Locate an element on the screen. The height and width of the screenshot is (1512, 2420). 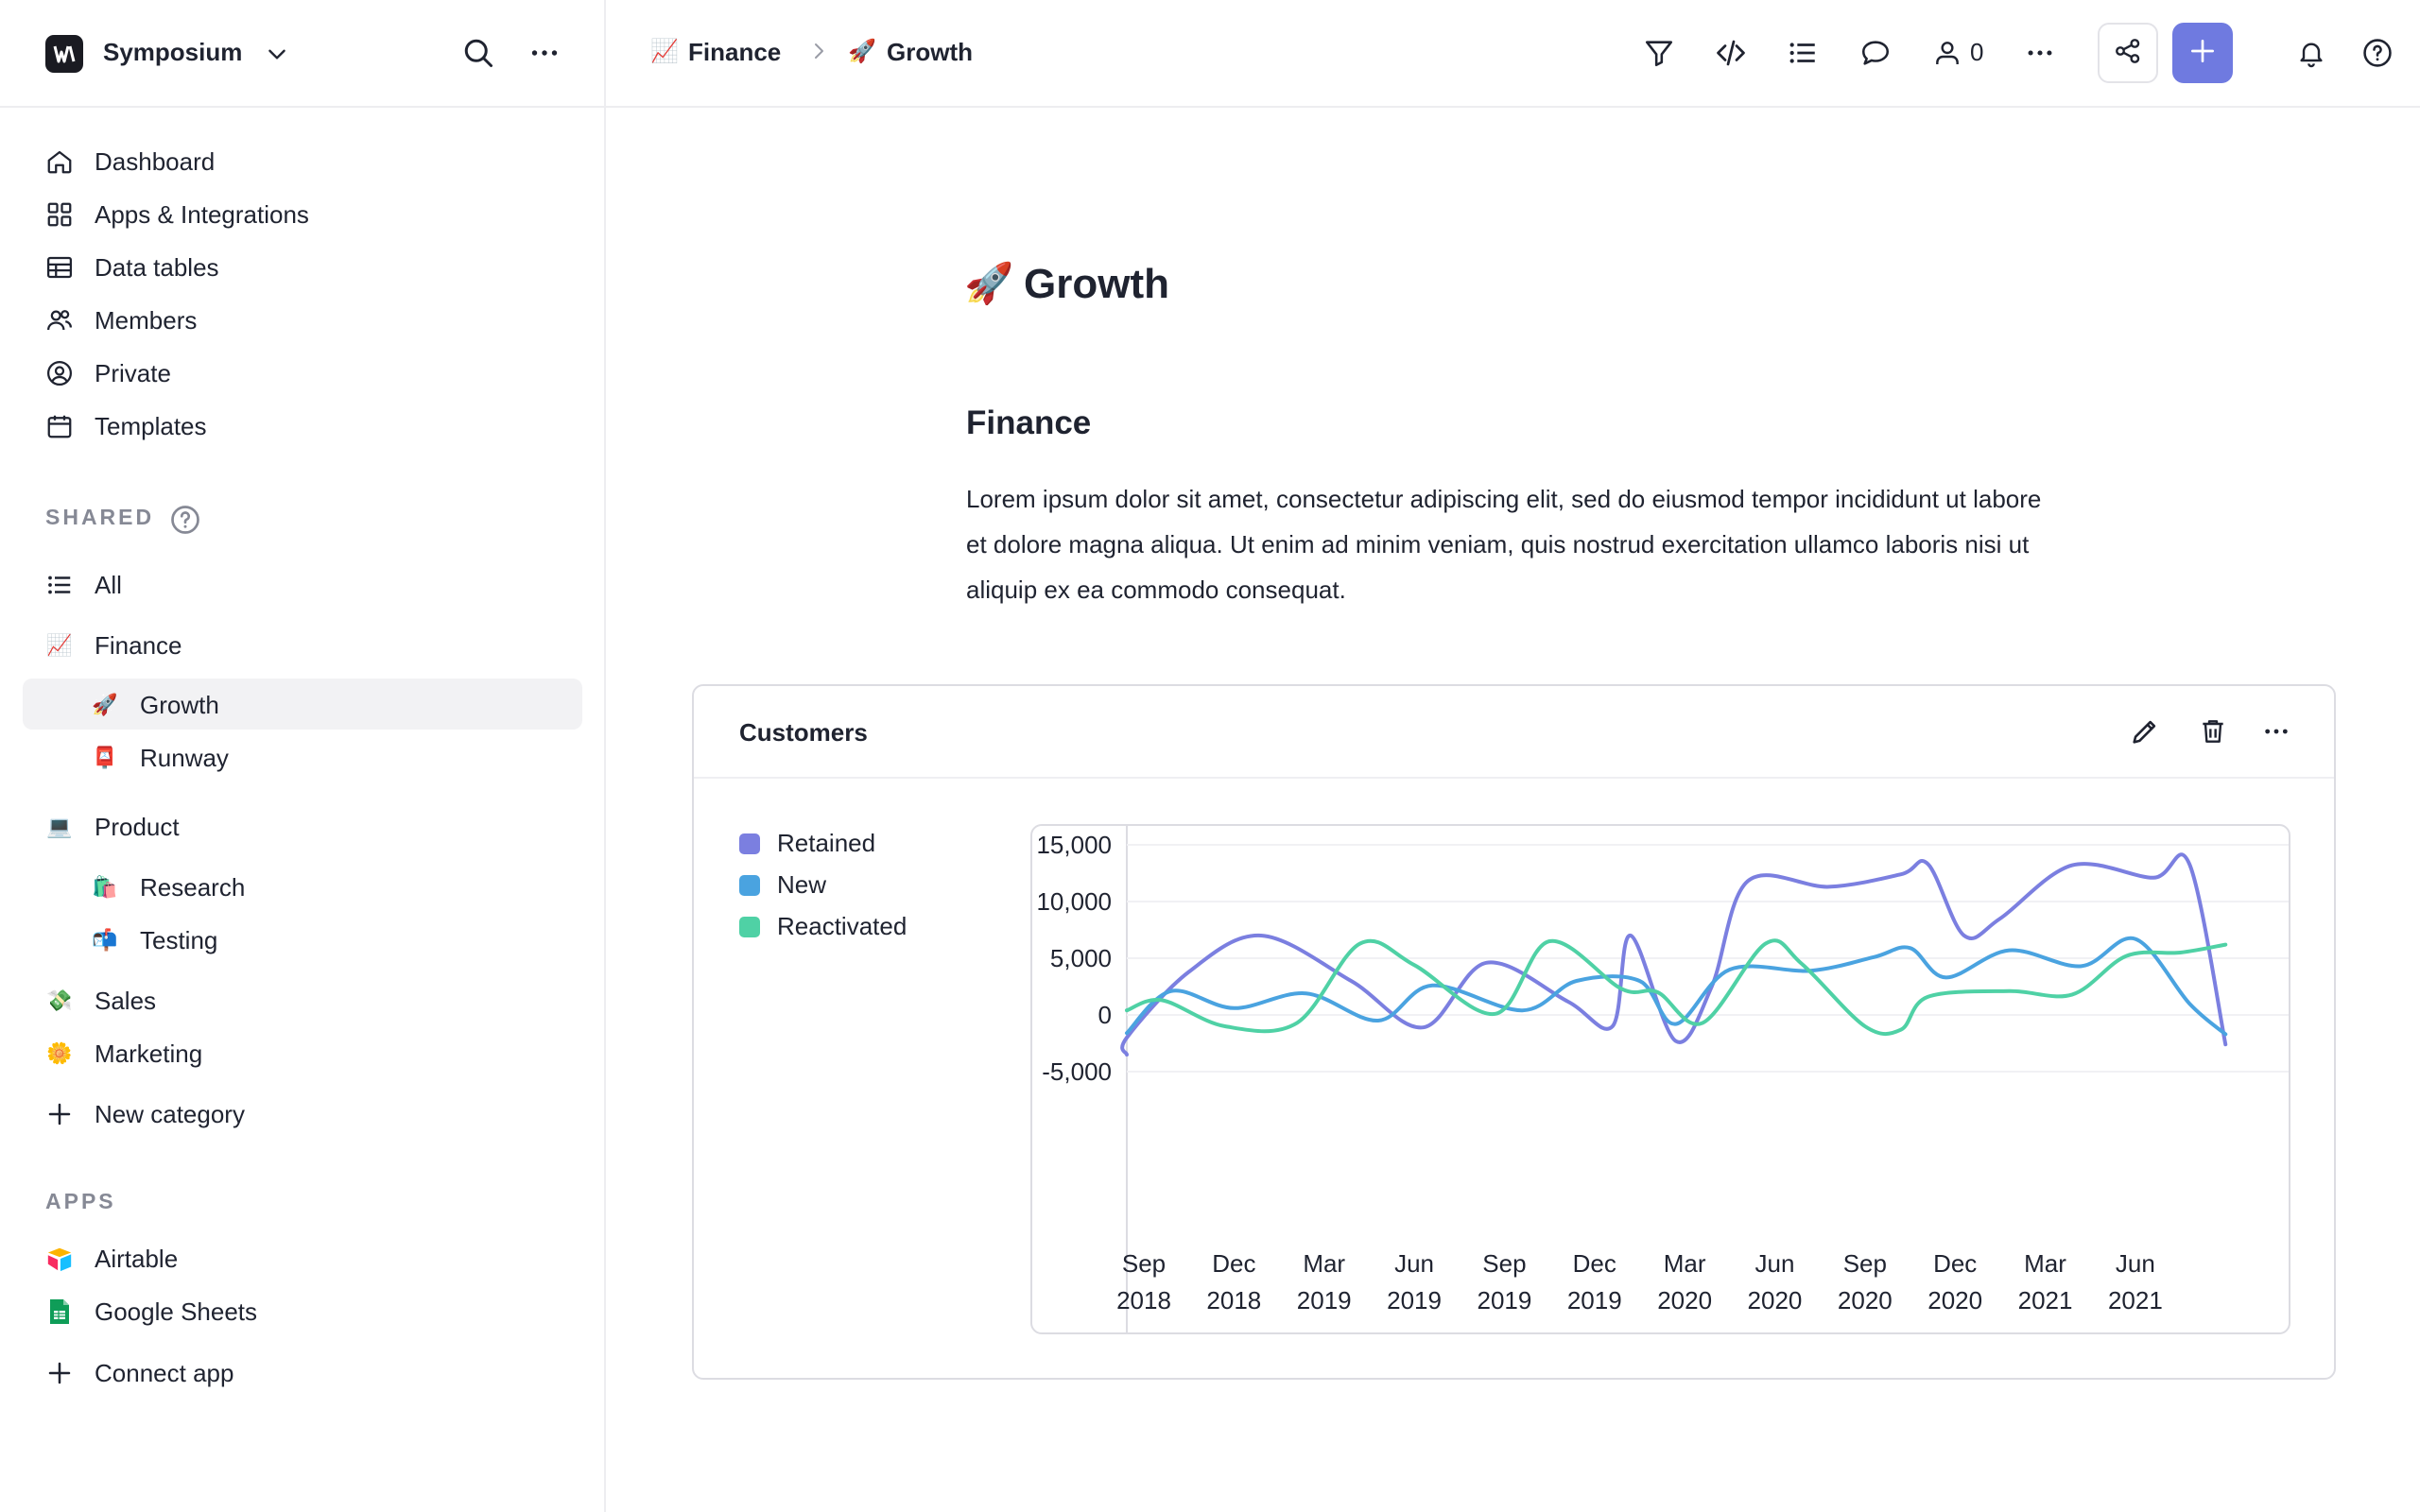
add-button is located at coordinates (2202, 53).